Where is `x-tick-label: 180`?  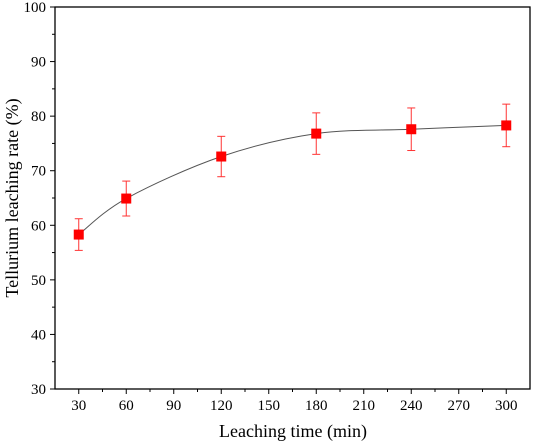 x-tick-label: 180 is located at coordinates (316, 406).